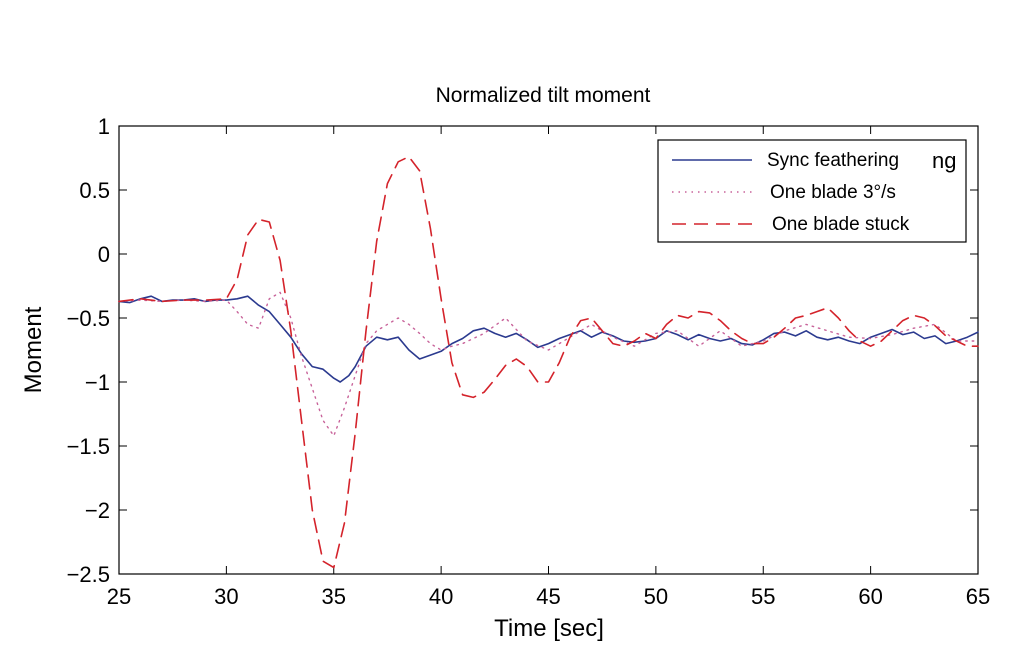 This screenshot has width=1015, height=661. What do you see at coordinates (94, 190) in the screenshot?
I see `y-tick-label: 0.5` at bounding box center [94, 190].